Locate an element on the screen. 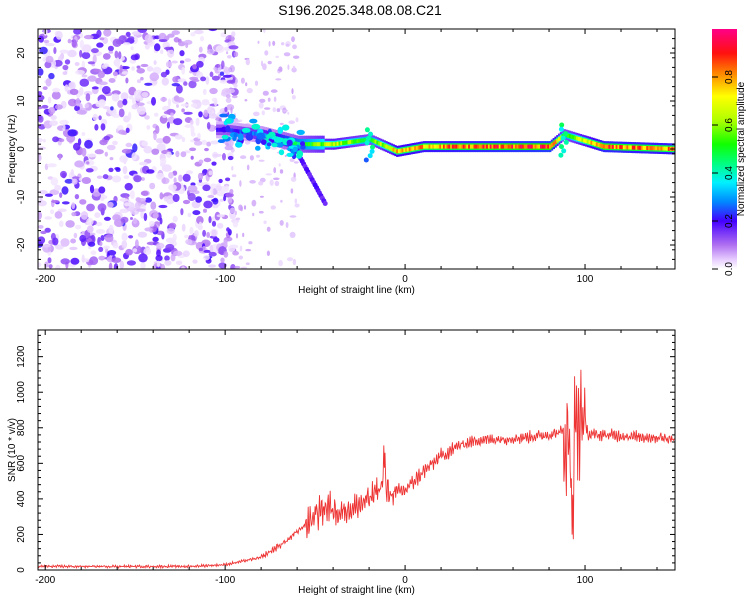 The height and width of the screenshot is (600, 750). page-title: S196.2025.348.08.08.C21 is located at coordinates (360, 10).